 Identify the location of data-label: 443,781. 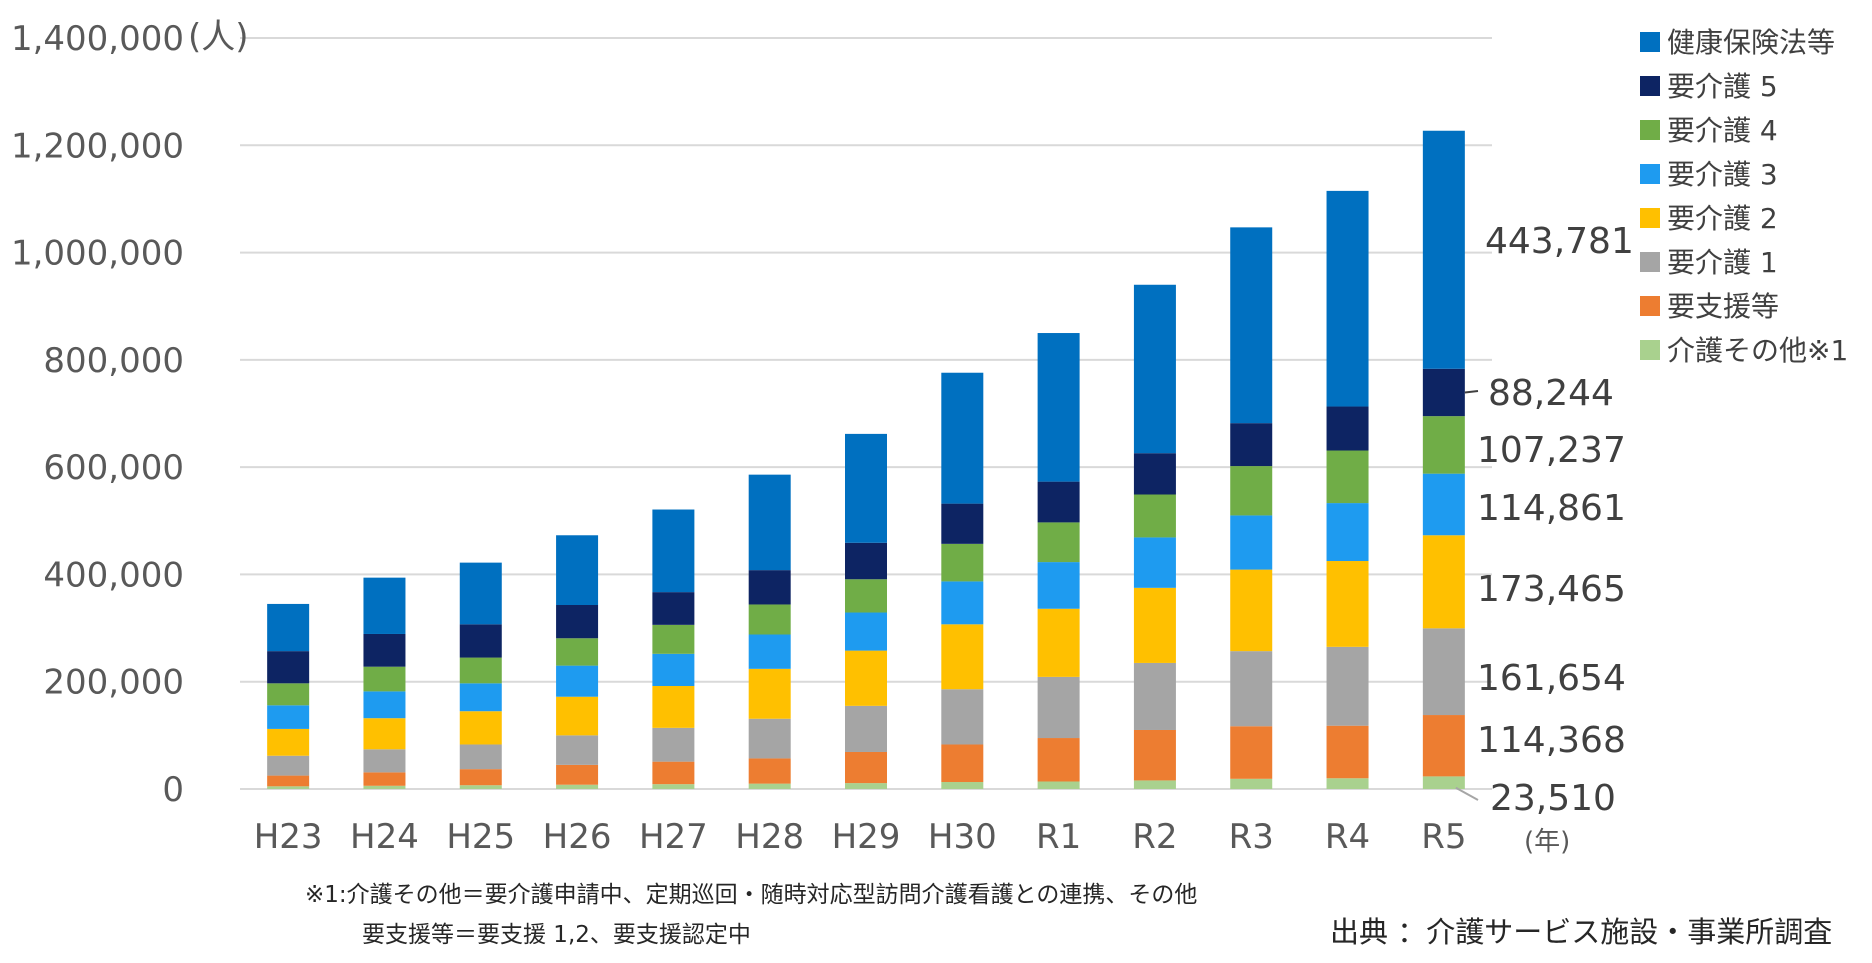
(1559, 241).